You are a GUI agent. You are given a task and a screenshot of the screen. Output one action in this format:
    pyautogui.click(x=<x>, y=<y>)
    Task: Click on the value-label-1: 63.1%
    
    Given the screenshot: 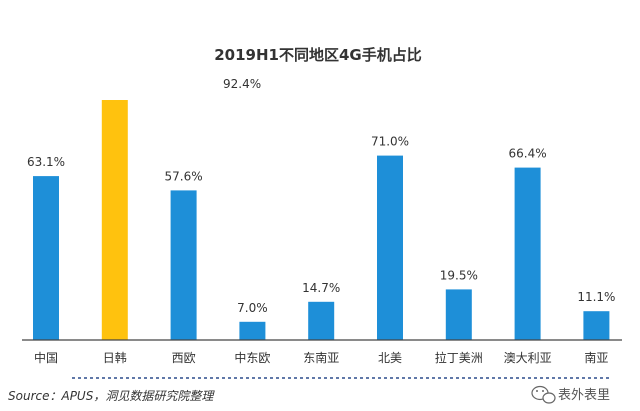 What is the action you would take?
    pyautogui.click(x=46, y=162)
    